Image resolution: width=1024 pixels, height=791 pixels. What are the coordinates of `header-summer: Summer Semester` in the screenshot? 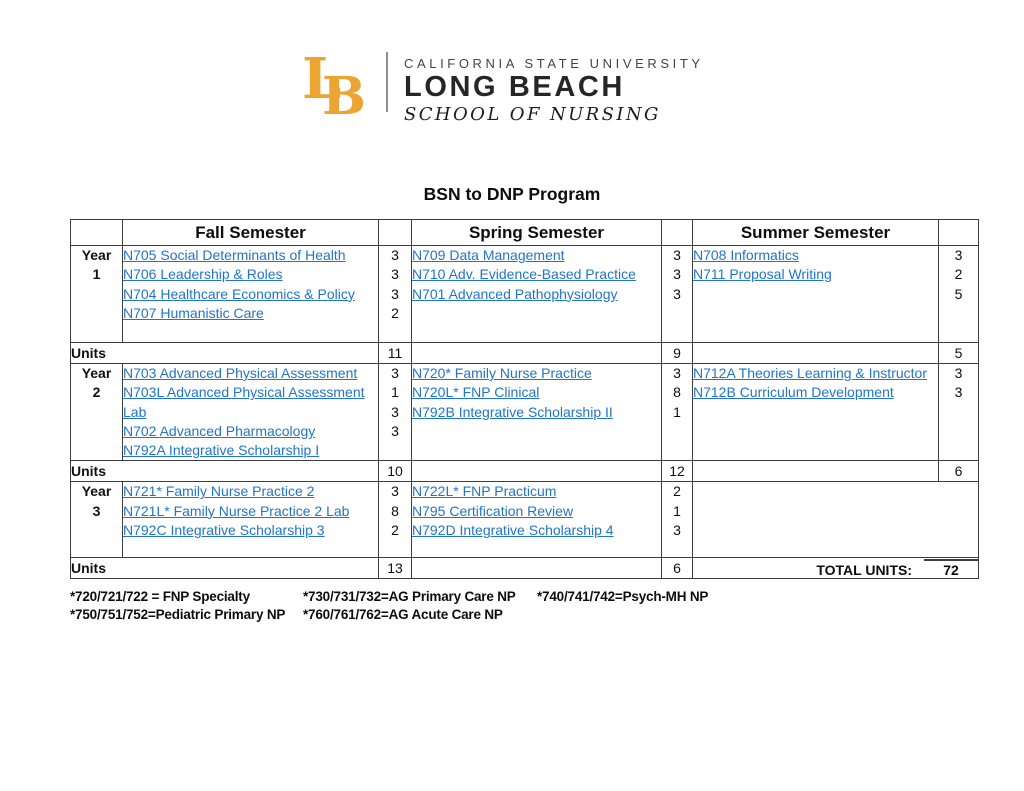 It's located at (815, 232).